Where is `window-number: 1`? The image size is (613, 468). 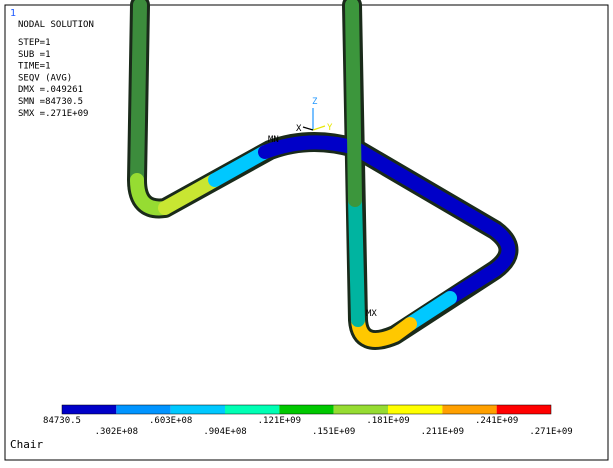 window-number: 1 is located at coordinates (13, 13).